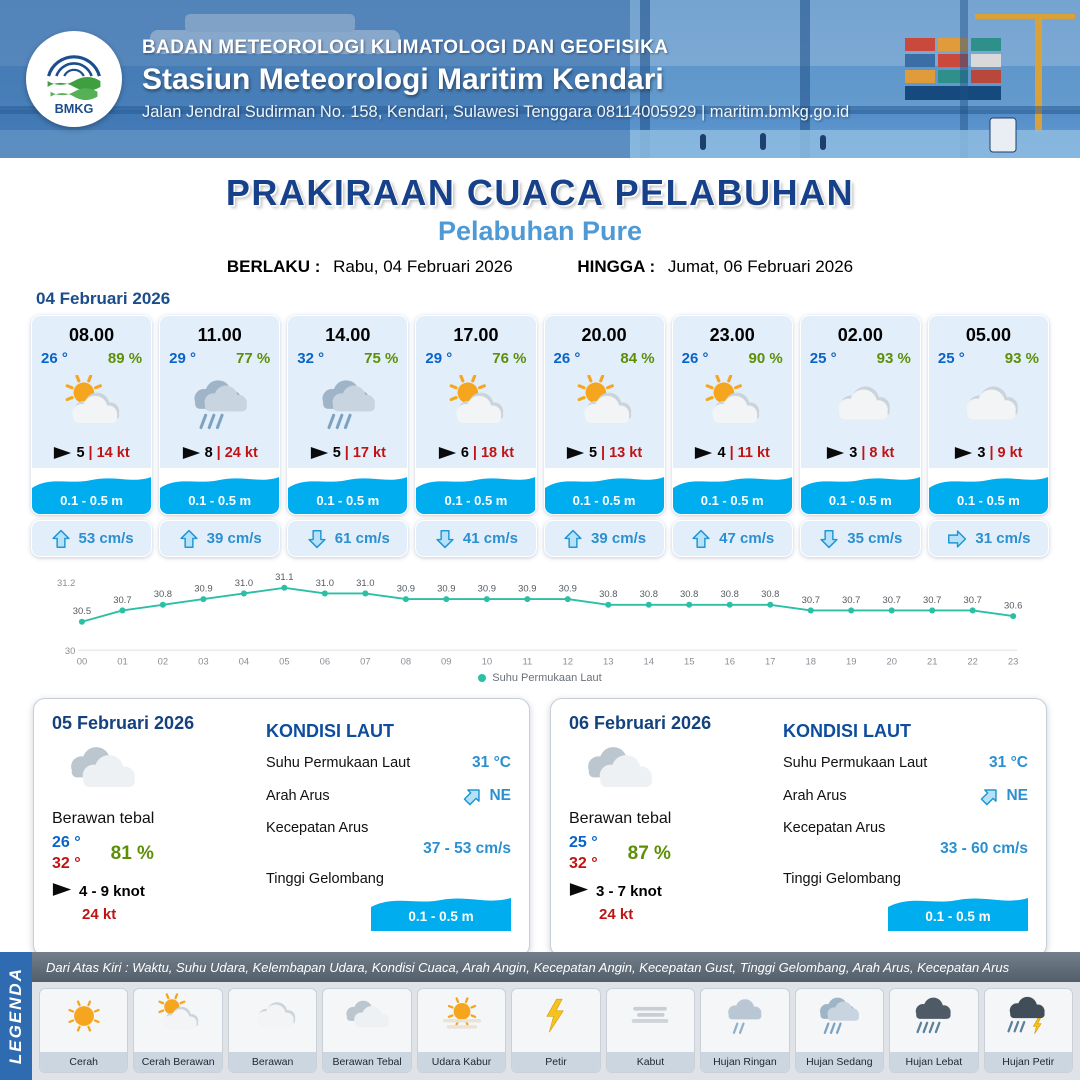 Image resolution: width=1080 pixels, height=1080 pixels. I want to click on current-speed-value: 35 cm/s, so click(875, 538).